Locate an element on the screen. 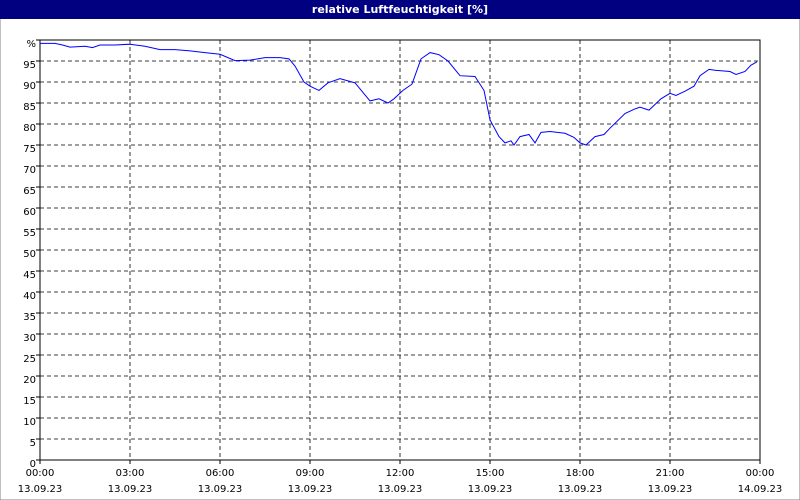 This screenshot has width=800, height=500. y-tick-label: 45 is located at coordinates (29, 275).